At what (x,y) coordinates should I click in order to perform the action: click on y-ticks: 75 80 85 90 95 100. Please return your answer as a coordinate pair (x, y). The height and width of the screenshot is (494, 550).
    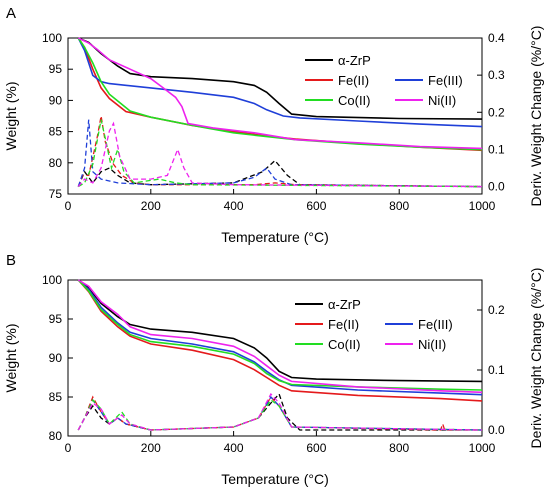
    Looking at the image, I should click on (57, 116).